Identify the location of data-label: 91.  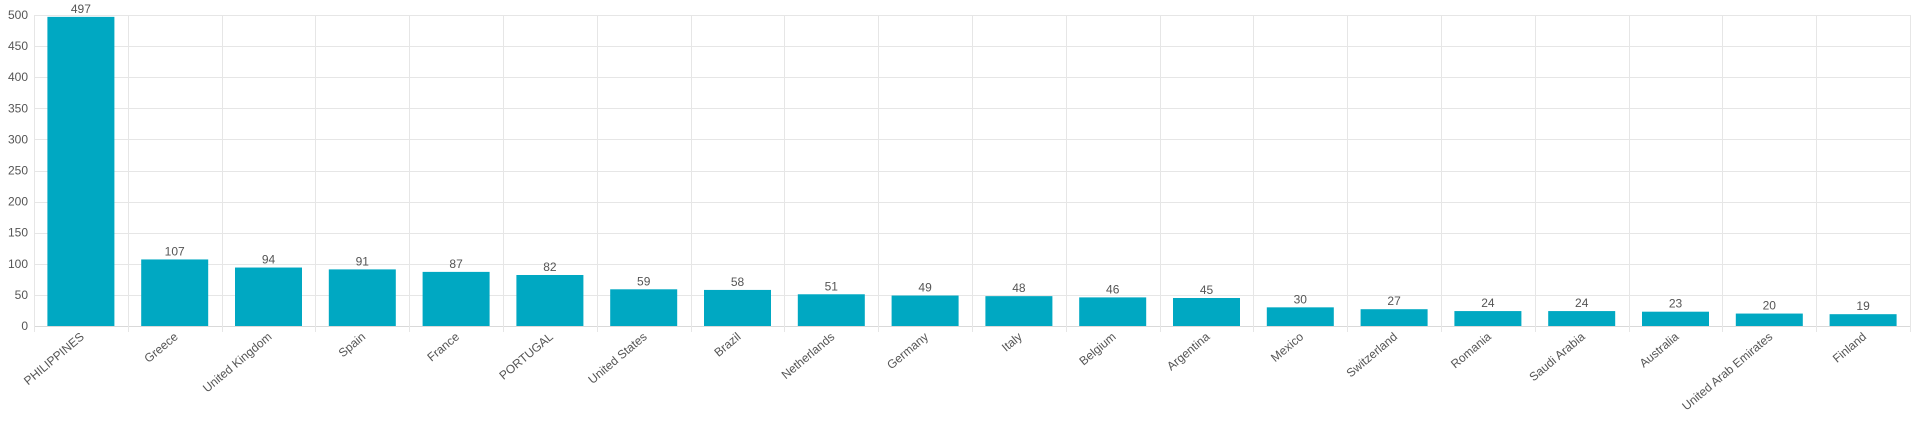
(363, 261).